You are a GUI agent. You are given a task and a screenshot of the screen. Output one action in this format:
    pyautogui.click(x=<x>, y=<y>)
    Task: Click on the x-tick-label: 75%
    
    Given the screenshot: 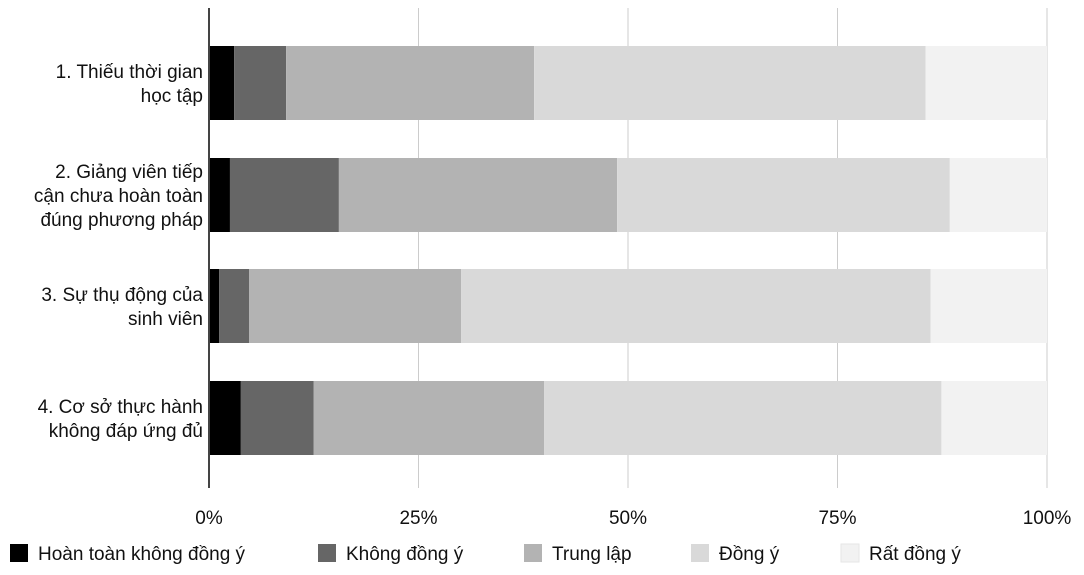 What is the action you would take?
    pyautogui.click(x=837, y=518)
    